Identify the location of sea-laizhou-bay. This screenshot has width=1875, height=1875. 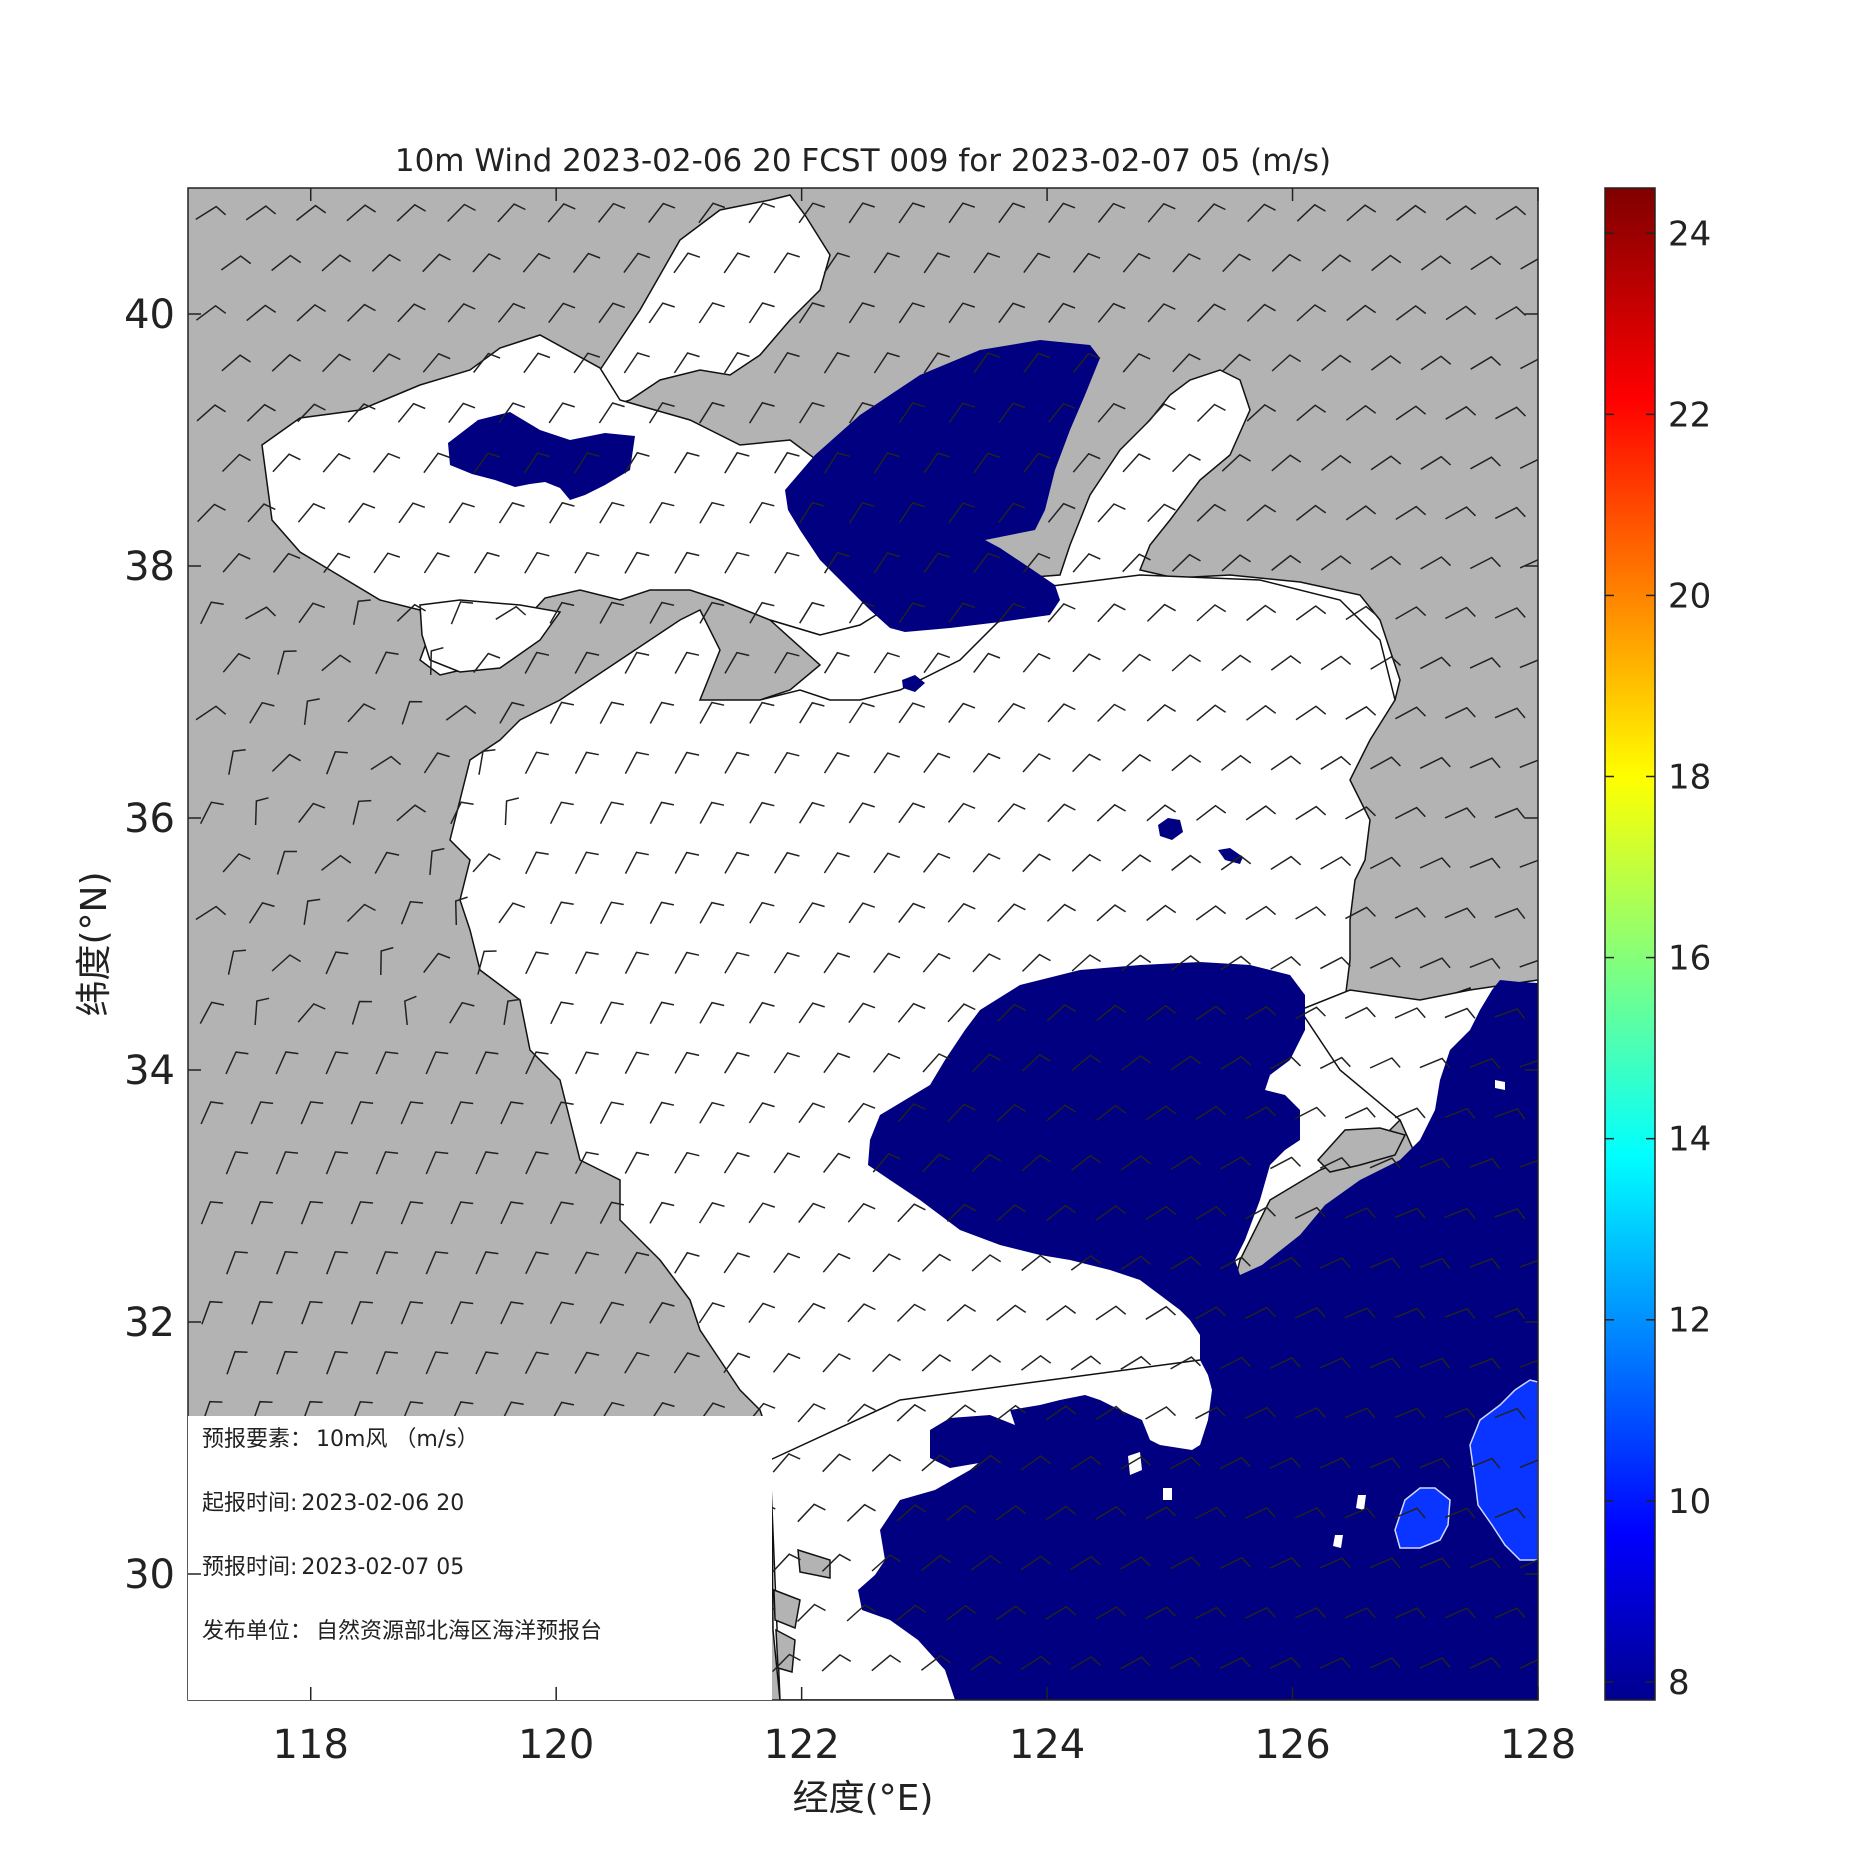
(490, 636).